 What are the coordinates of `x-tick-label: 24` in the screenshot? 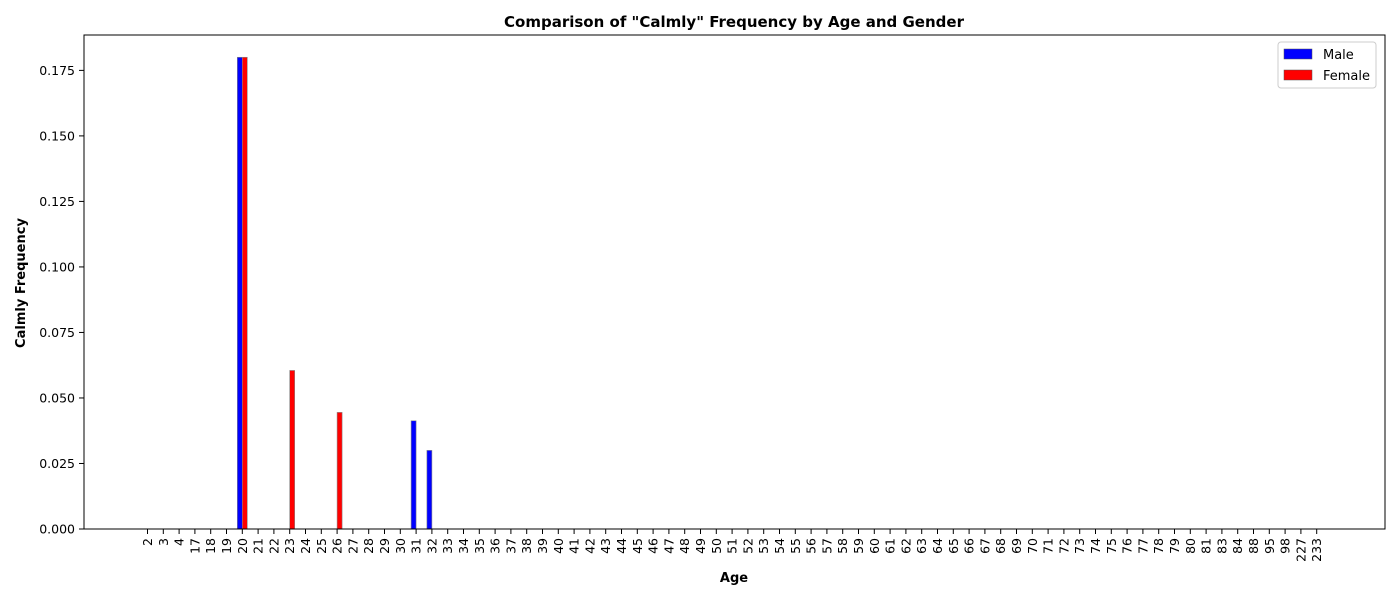 It's located at (305, 546).